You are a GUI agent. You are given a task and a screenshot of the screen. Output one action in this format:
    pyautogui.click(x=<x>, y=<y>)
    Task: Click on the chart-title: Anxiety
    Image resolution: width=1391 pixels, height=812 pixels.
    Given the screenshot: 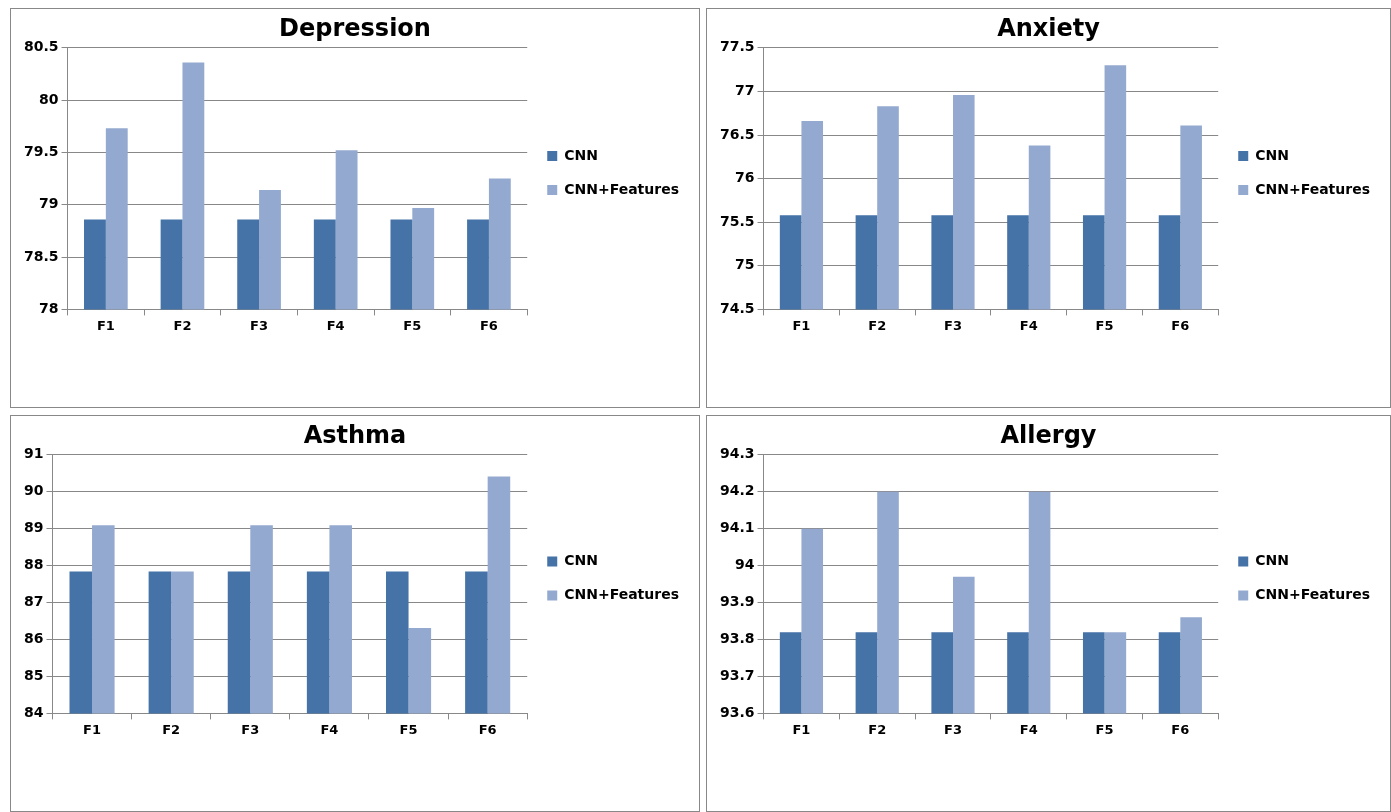 What is the action you would take?
    pyautogui.click(x=1049, y=27)
    